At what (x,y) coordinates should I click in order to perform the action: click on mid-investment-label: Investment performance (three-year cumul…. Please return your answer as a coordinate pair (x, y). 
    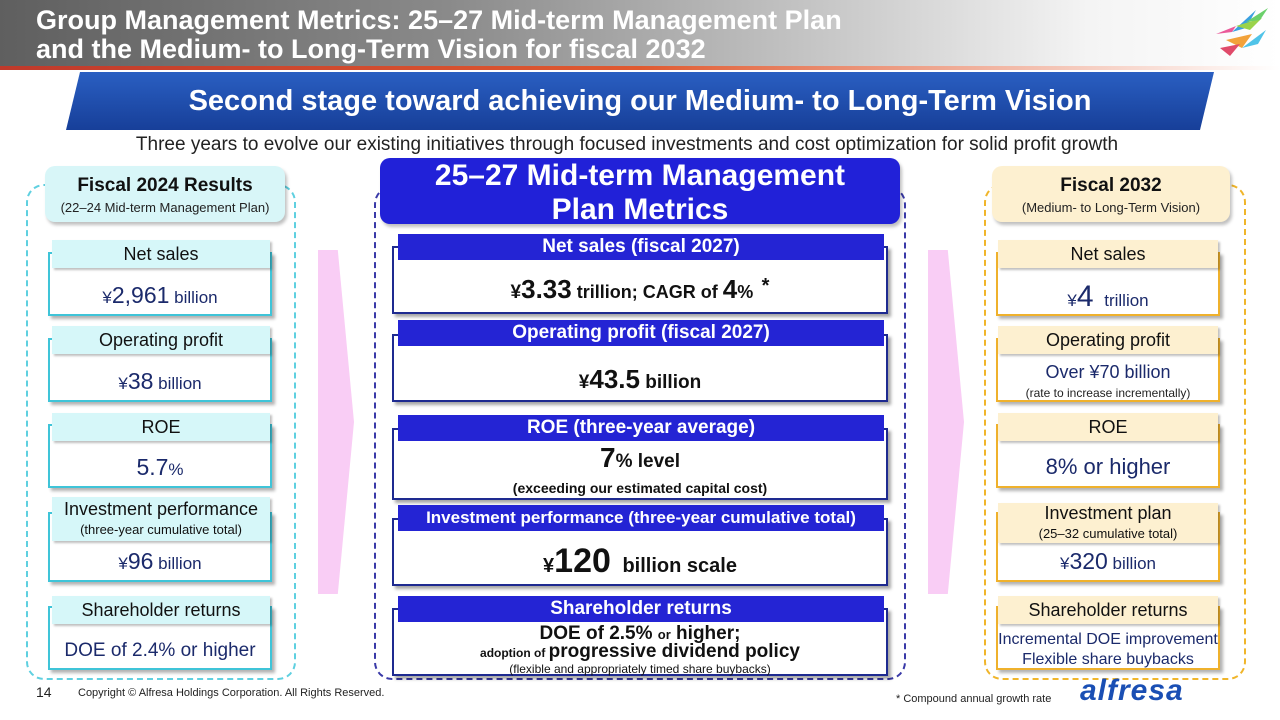
    Looking at the image, I should click on (641, 518).